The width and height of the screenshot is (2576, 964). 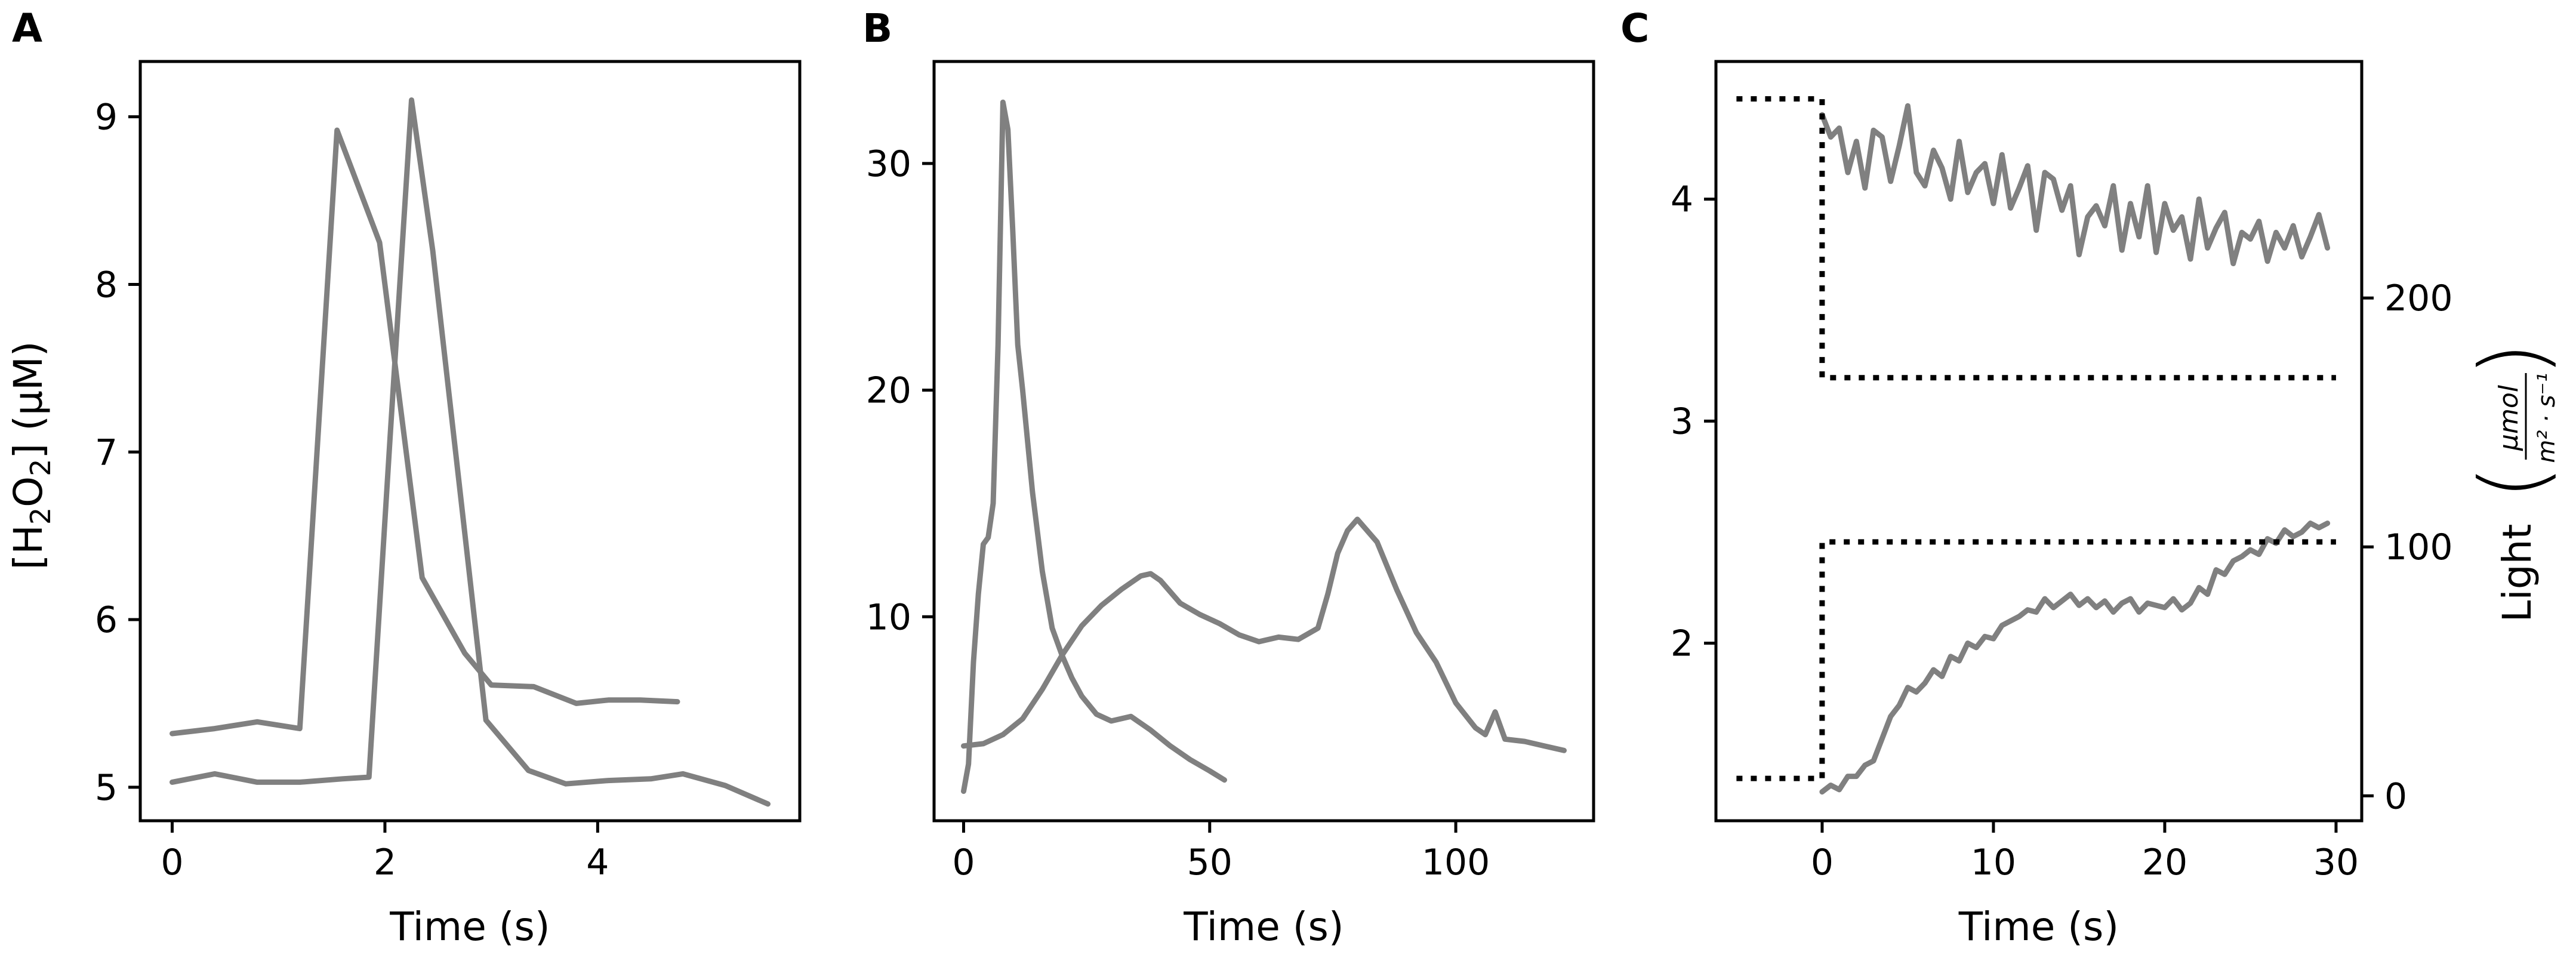 What do you see at coordinates (106, 620) in the screenshot?
I see `y-tick-label: 6` at bounding box center [106, 620].